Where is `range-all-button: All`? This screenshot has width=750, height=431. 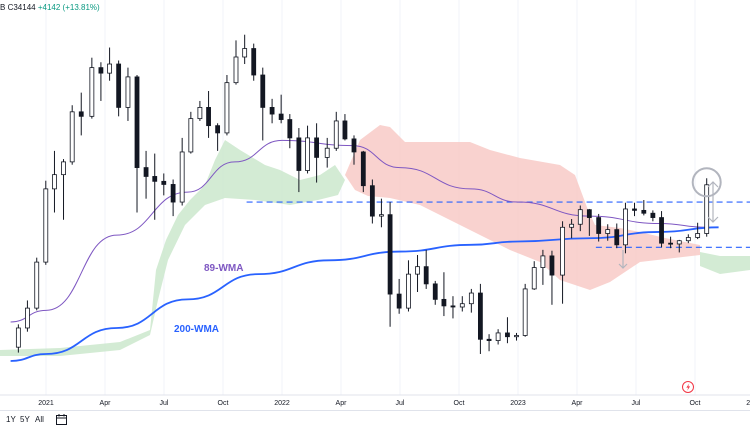
range-all-button: All is located at coordinates (39, 419).